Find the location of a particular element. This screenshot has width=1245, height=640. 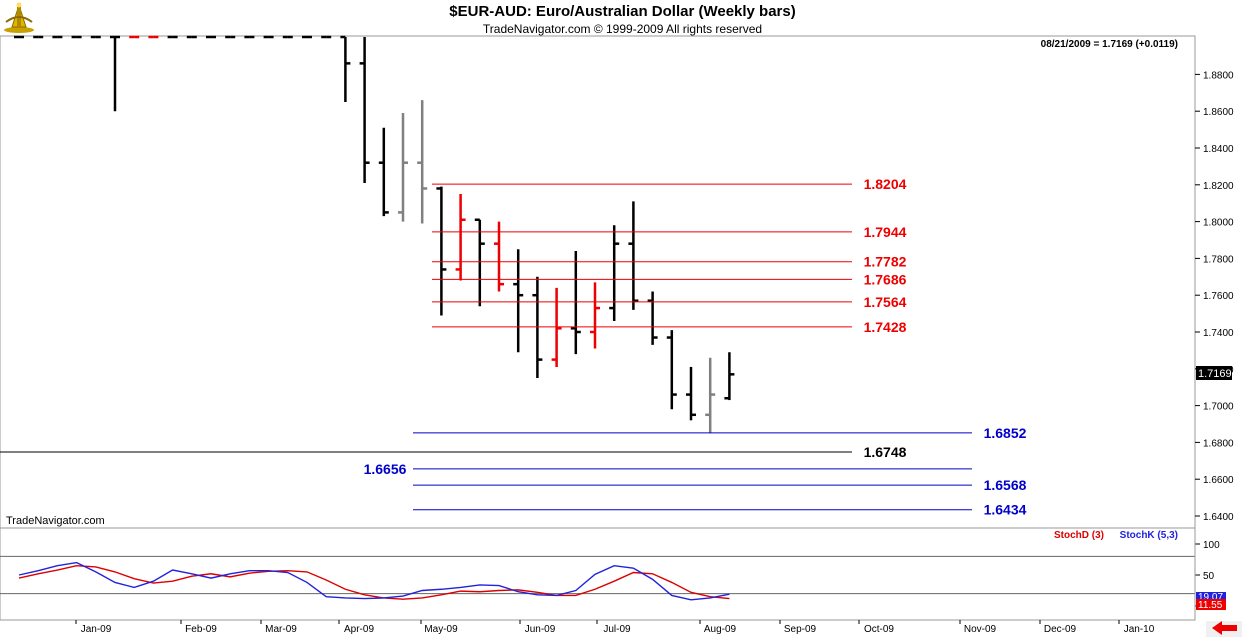

resistance-label: 1.8204 is located at coordinates (885, 184).